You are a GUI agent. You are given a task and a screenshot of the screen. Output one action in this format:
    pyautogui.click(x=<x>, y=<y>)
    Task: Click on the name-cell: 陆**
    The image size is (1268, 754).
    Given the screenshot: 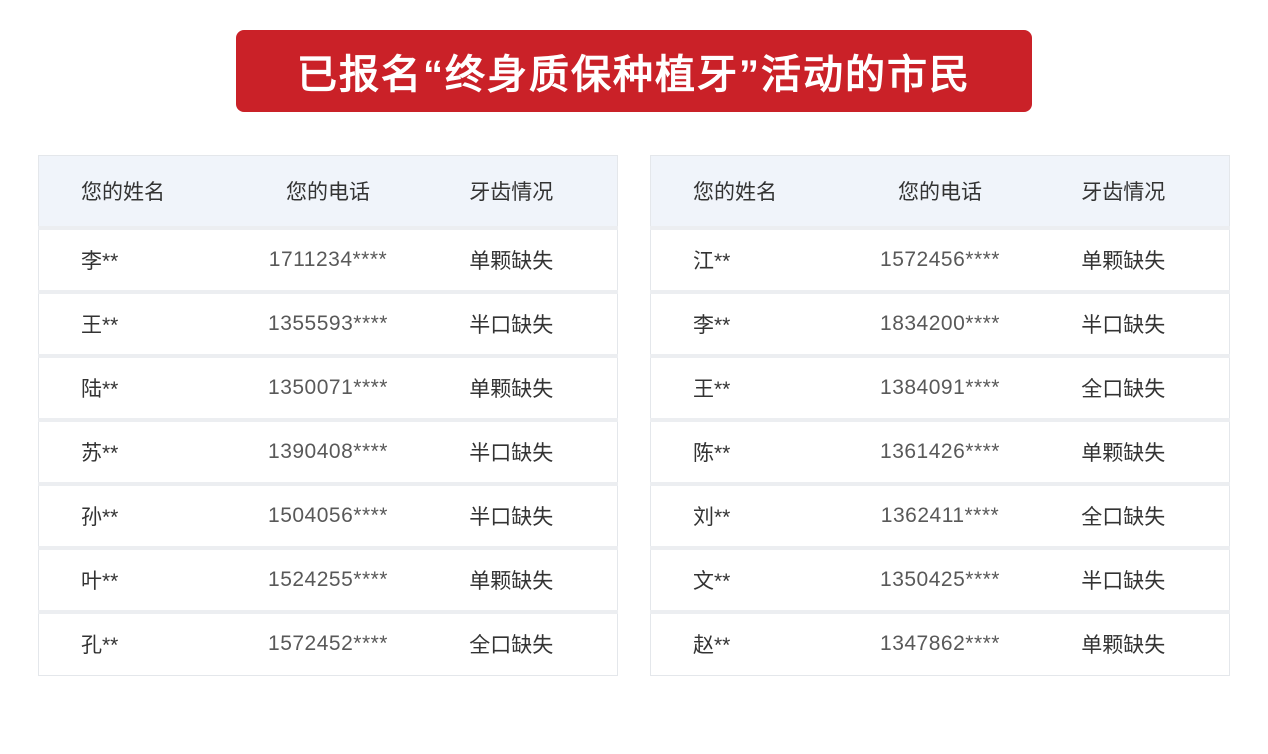 What is the action you would take?
    pyautogui.click(x=135, y=386)
    